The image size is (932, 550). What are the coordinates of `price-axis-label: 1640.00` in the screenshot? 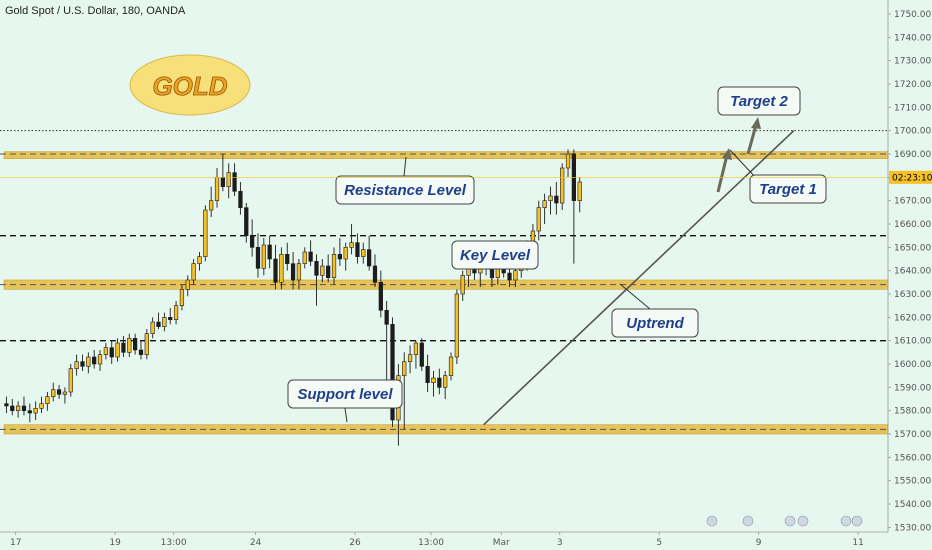 It's located at (912, 272).